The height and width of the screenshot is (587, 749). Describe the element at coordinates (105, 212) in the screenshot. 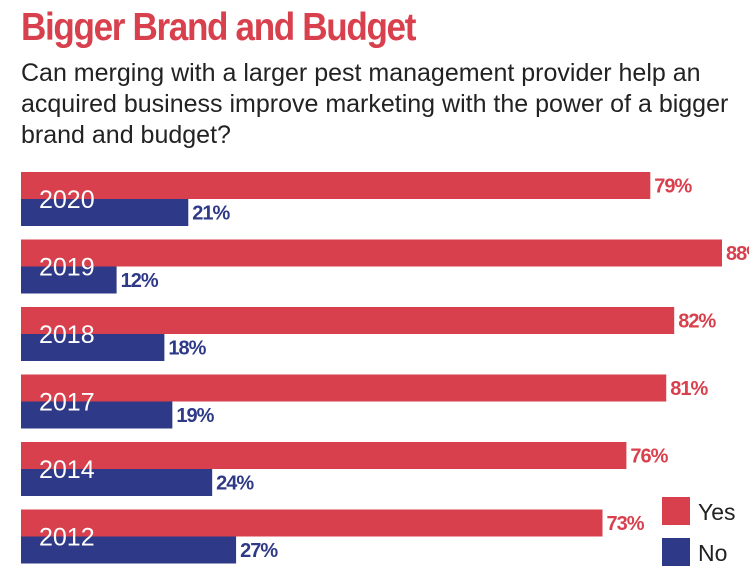

I see `bar-no-2020` at that location.